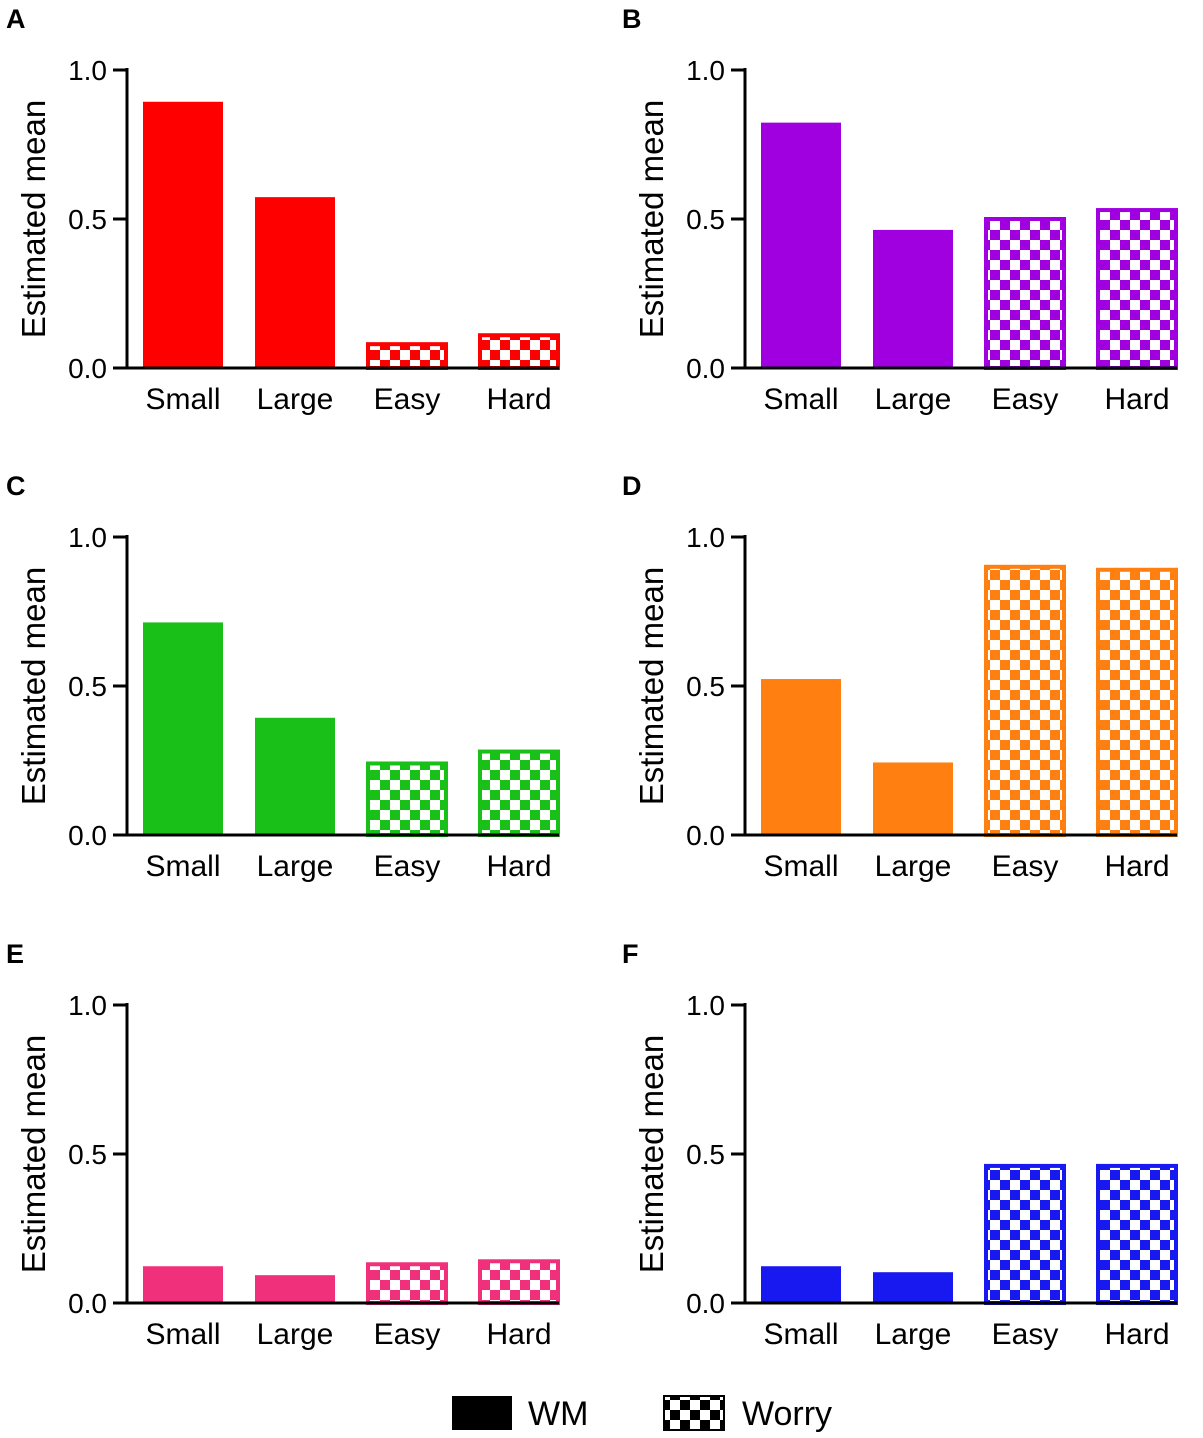 This screenshot has width=1203, height=1438. I want to click on y-axis-label-b: Estimated mean, so click(651, 219).